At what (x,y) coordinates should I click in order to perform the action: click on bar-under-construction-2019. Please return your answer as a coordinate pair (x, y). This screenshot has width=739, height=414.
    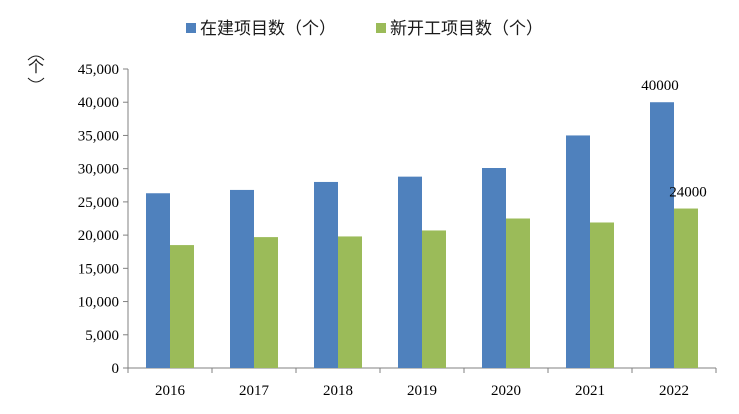
    Looking at the image, I should click on (410, 272).